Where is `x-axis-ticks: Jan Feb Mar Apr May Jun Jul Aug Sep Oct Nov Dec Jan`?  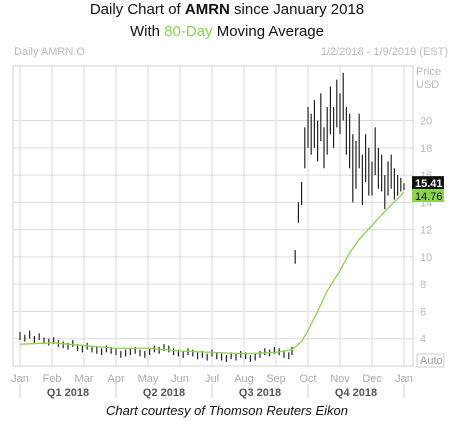
x-axis-ticks: Jan Feb Mar Apr May Jun Jul Aug Sep Oct Nov Dec Jan is located at coordinates (212, 379).